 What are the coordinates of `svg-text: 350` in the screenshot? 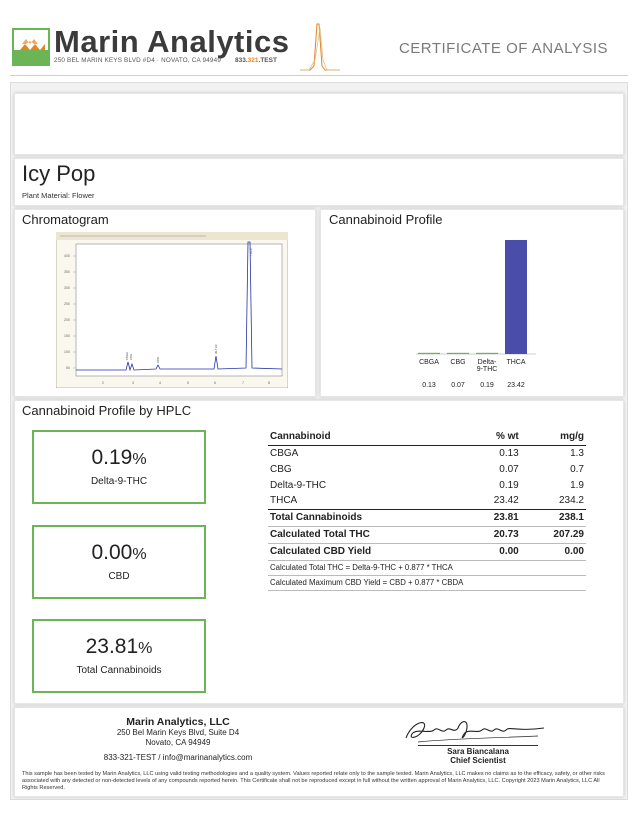 It's located at (67, 272).